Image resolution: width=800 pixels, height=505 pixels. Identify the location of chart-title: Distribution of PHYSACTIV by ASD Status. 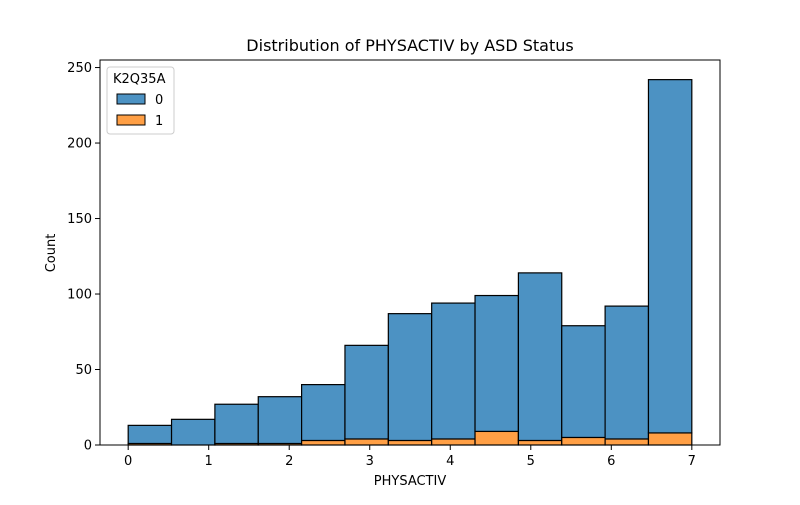
(409, 45).